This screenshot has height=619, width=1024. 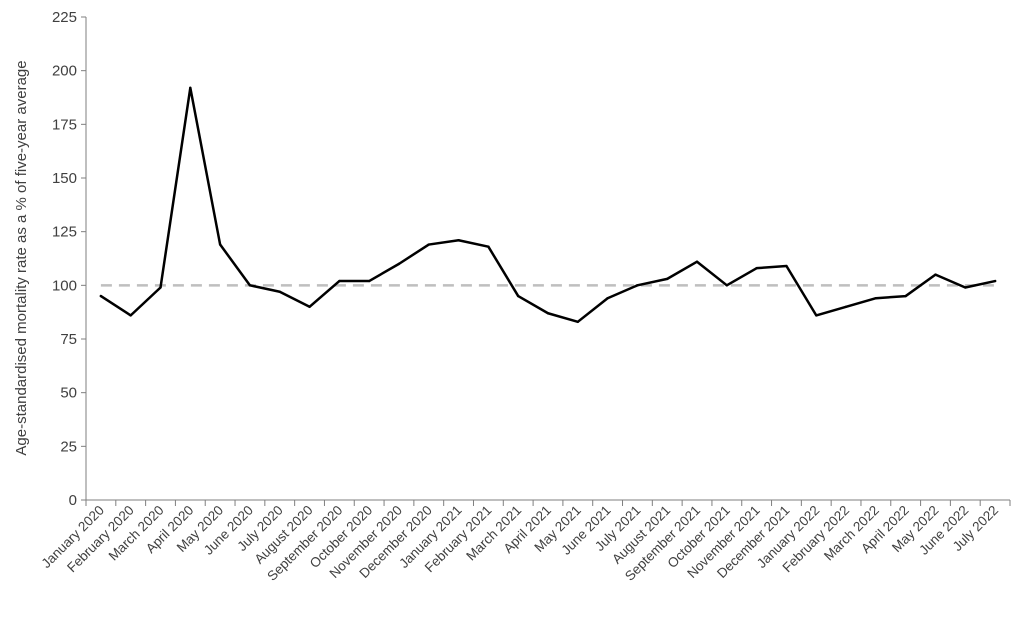 What do you see at coordinates (68, 446) in the screenshot?
I see `y-tick-label: 25` at bounding box center [68, 446].